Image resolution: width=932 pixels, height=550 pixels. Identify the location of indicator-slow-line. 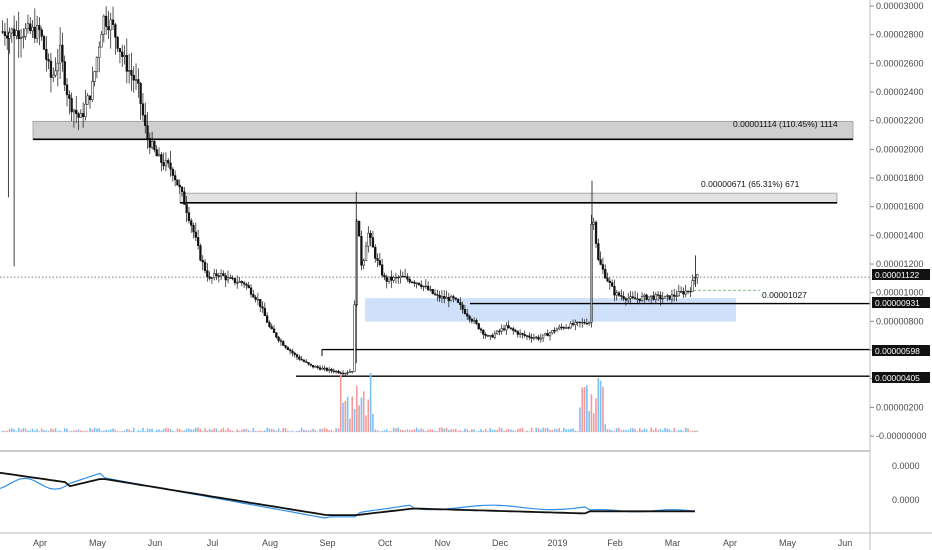
(347, 493).